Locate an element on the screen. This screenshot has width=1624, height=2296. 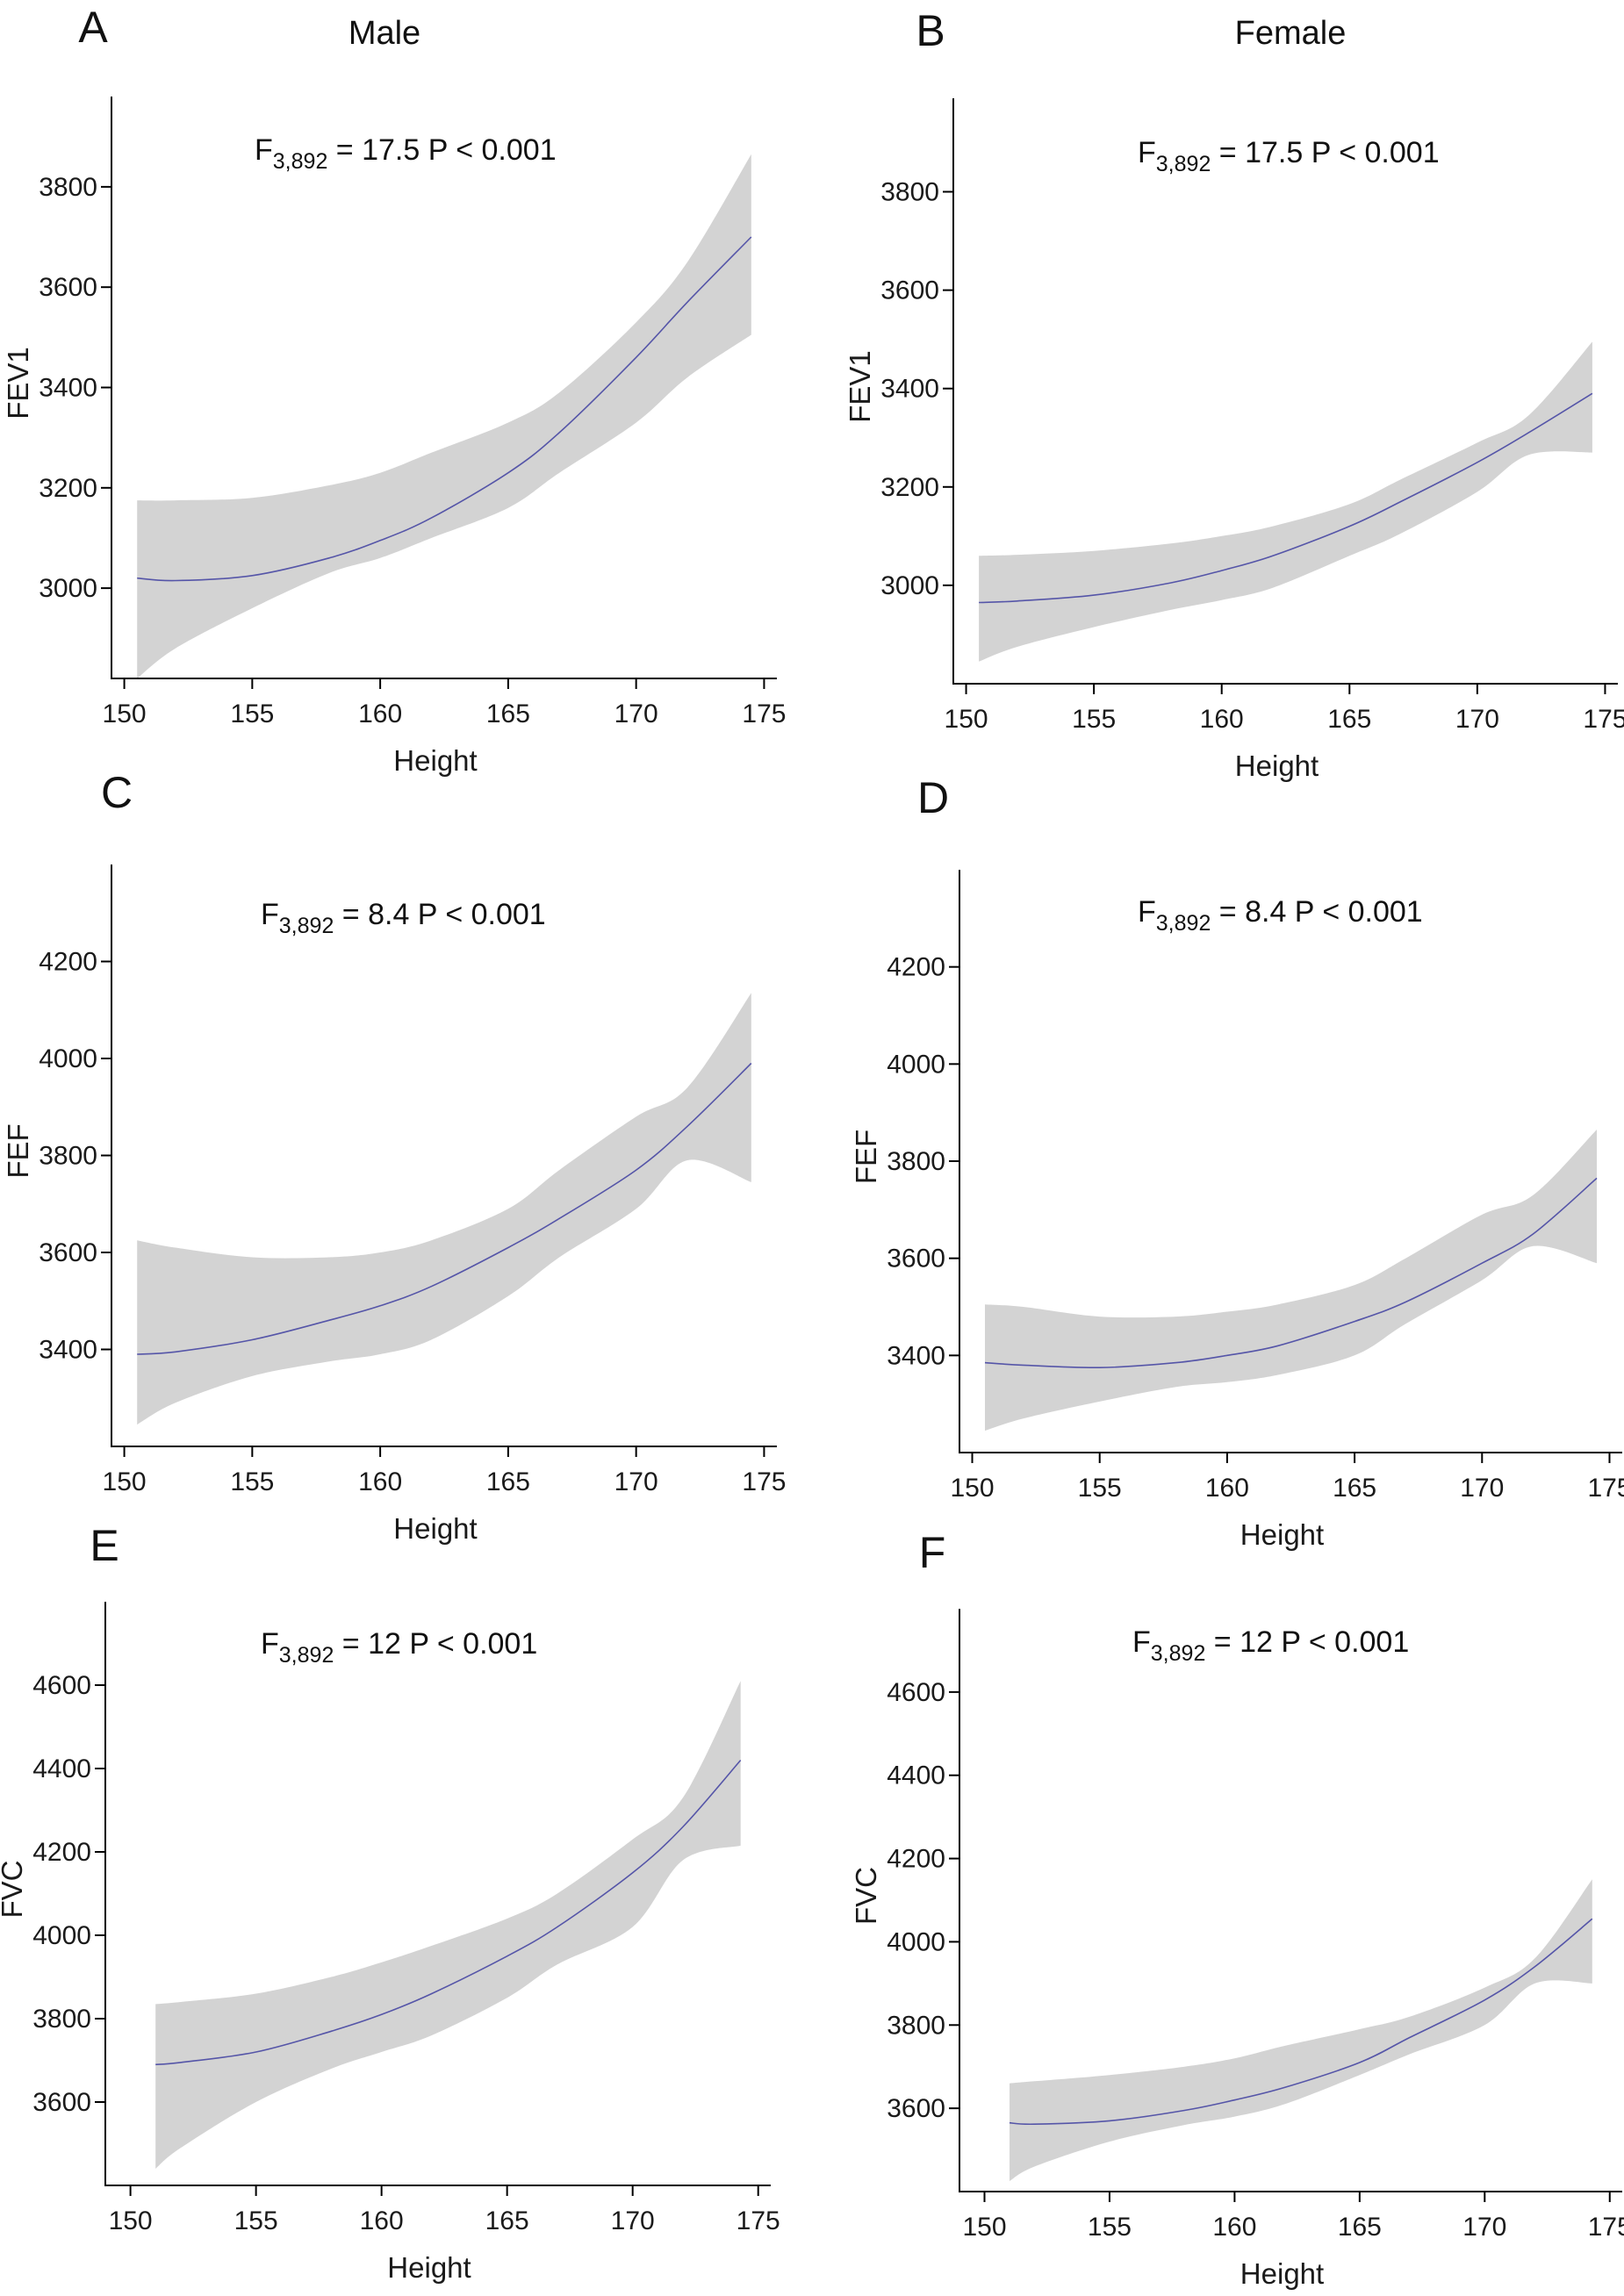
panel-letter: C is located at coordinates (117, 792).